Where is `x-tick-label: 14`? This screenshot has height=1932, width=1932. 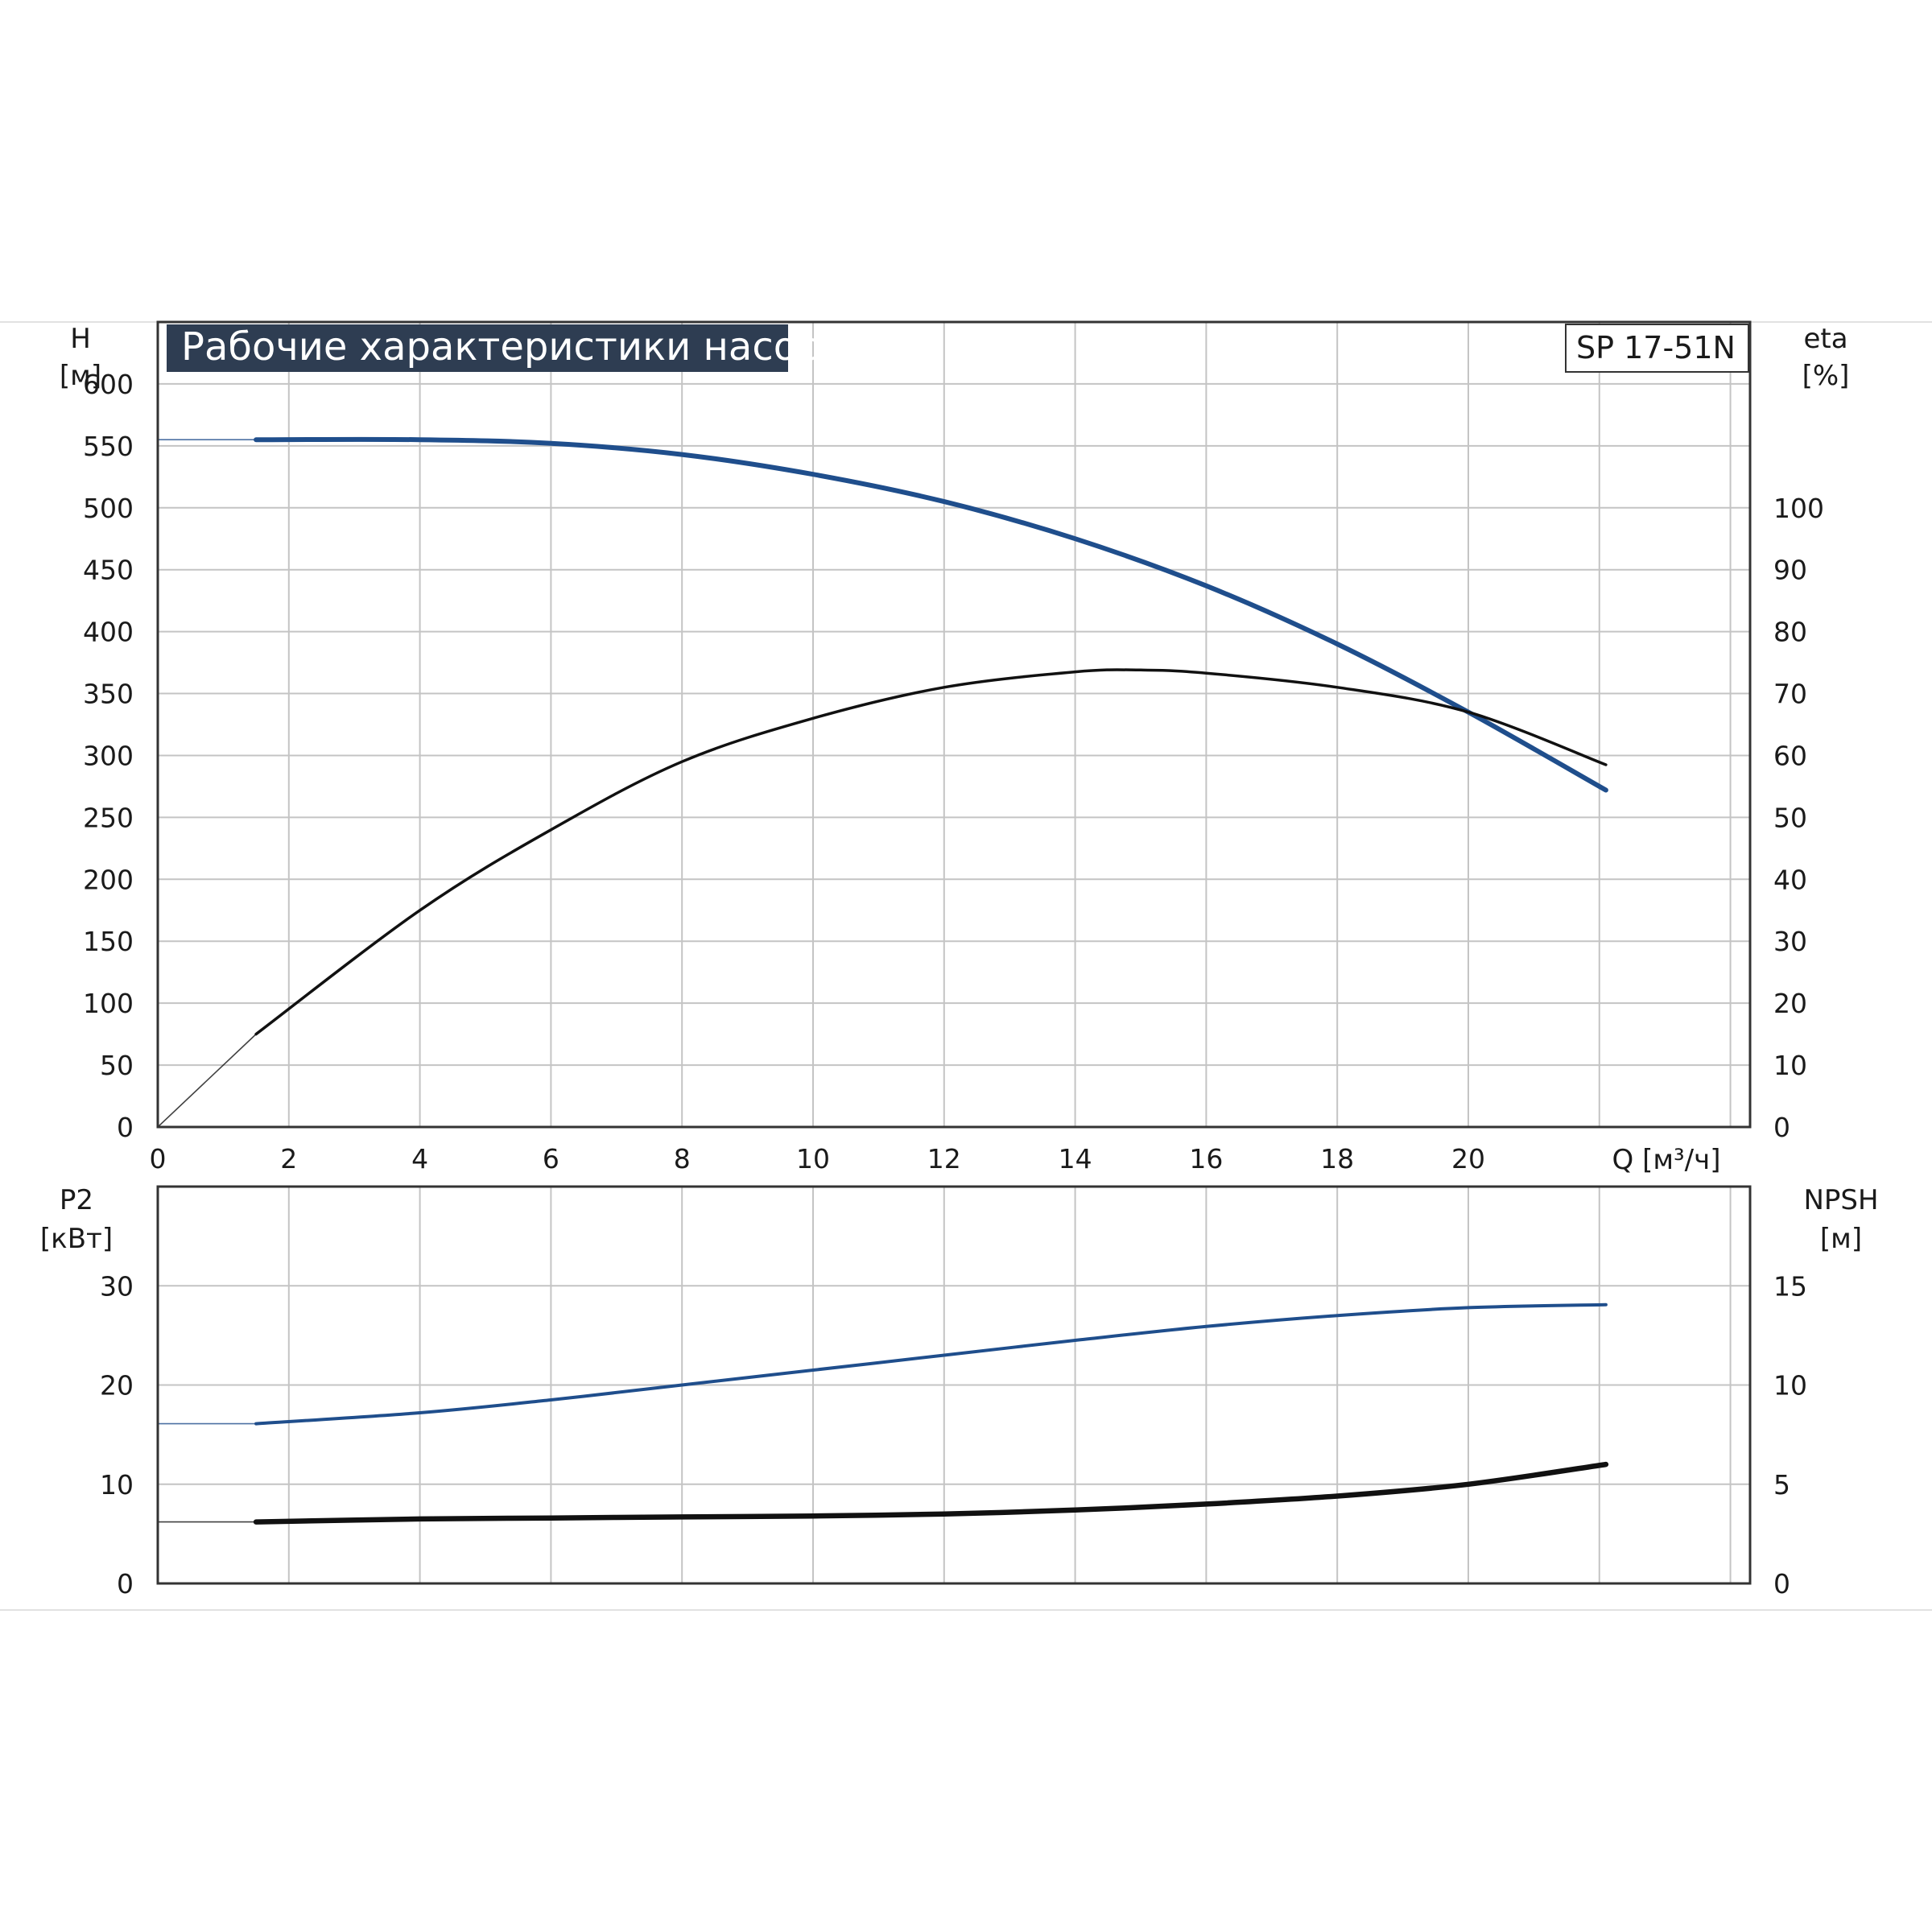 x-tick-label: 14 is located at coordinates (1075, 1158).